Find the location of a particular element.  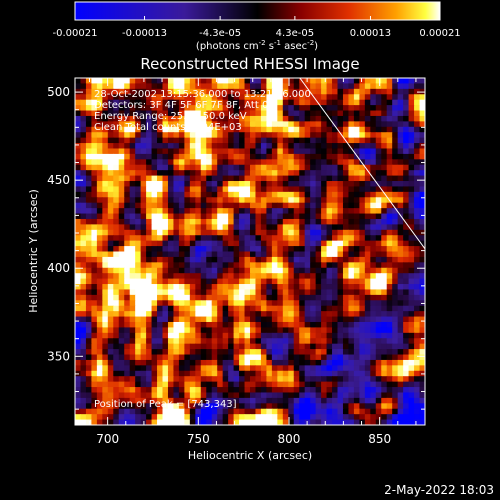

annotation-line: Detectors: 3F 4F 5F 6F 7F 8F, Att 0 is located at coordinates (181, 105).